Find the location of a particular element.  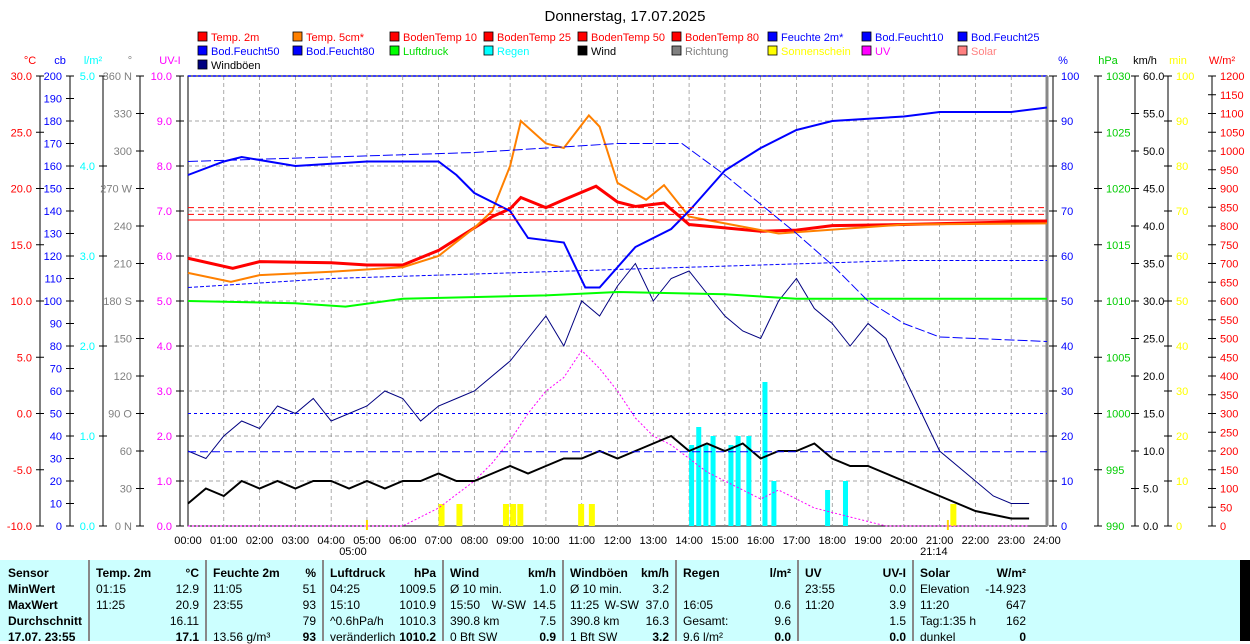

table-cell-dir: W-SW is located at coordinates (621, 605).